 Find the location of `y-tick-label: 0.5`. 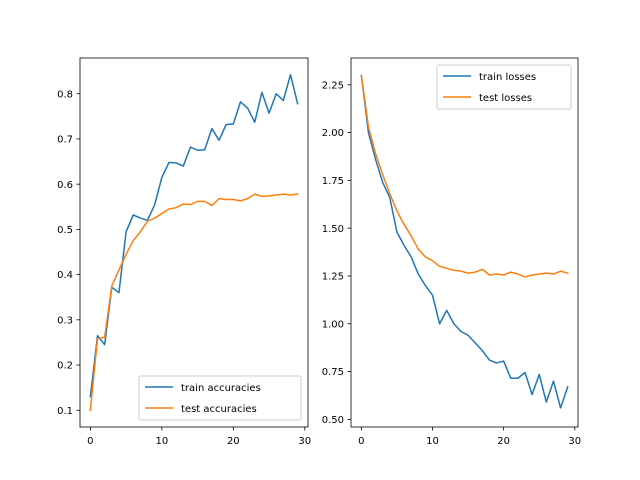

y-tick-label: 0.5 is located at coordinates (65, 230).